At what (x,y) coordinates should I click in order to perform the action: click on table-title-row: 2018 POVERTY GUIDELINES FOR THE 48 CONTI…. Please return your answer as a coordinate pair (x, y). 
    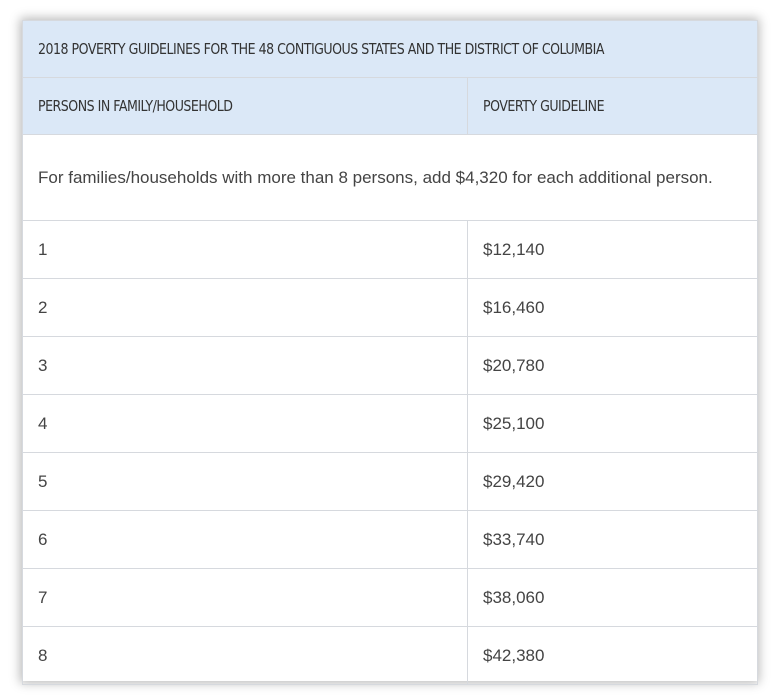
    Looking at the image, I should click on (390, 49).